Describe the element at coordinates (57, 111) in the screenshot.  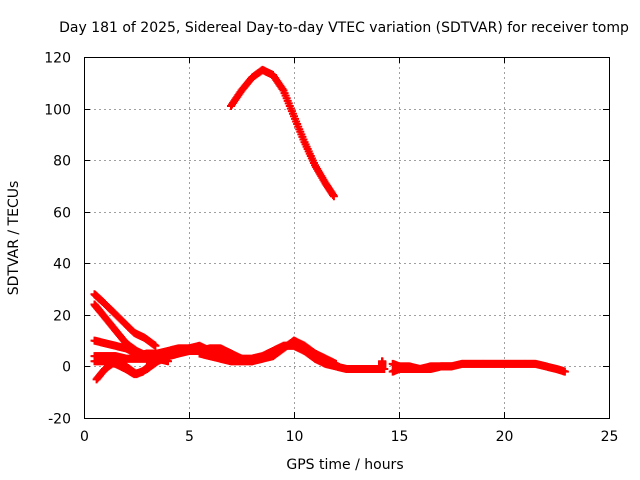
I see `y-tick-label: 100` at that location.